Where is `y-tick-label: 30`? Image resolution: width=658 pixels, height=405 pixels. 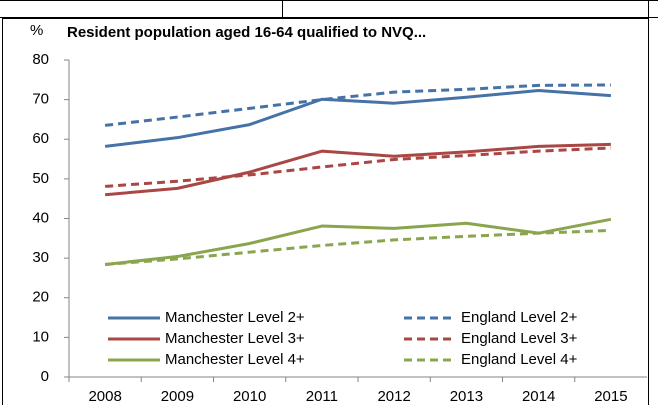
y-tick-label: 30 is located at coordinates (40, 257).